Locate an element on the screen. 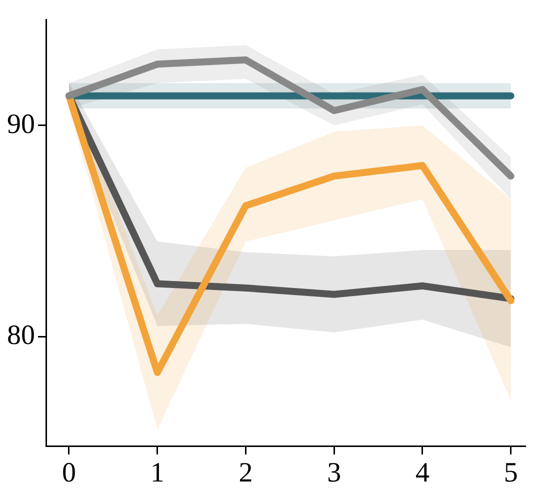 This screenshot has width=539, height=498. x-tick-label: 4 is located at coordinates (422, 473).